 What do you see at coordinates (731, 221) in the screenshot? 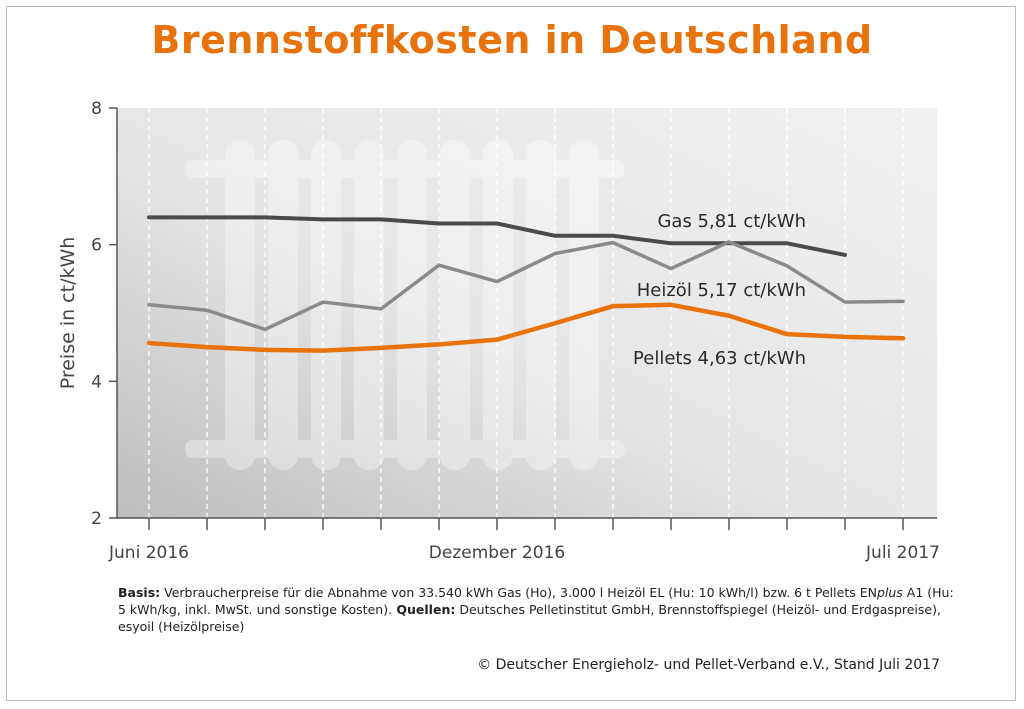
I see `series-label-gas: Gas 5,81 ct/kWh` at bounding box center [731, 221].